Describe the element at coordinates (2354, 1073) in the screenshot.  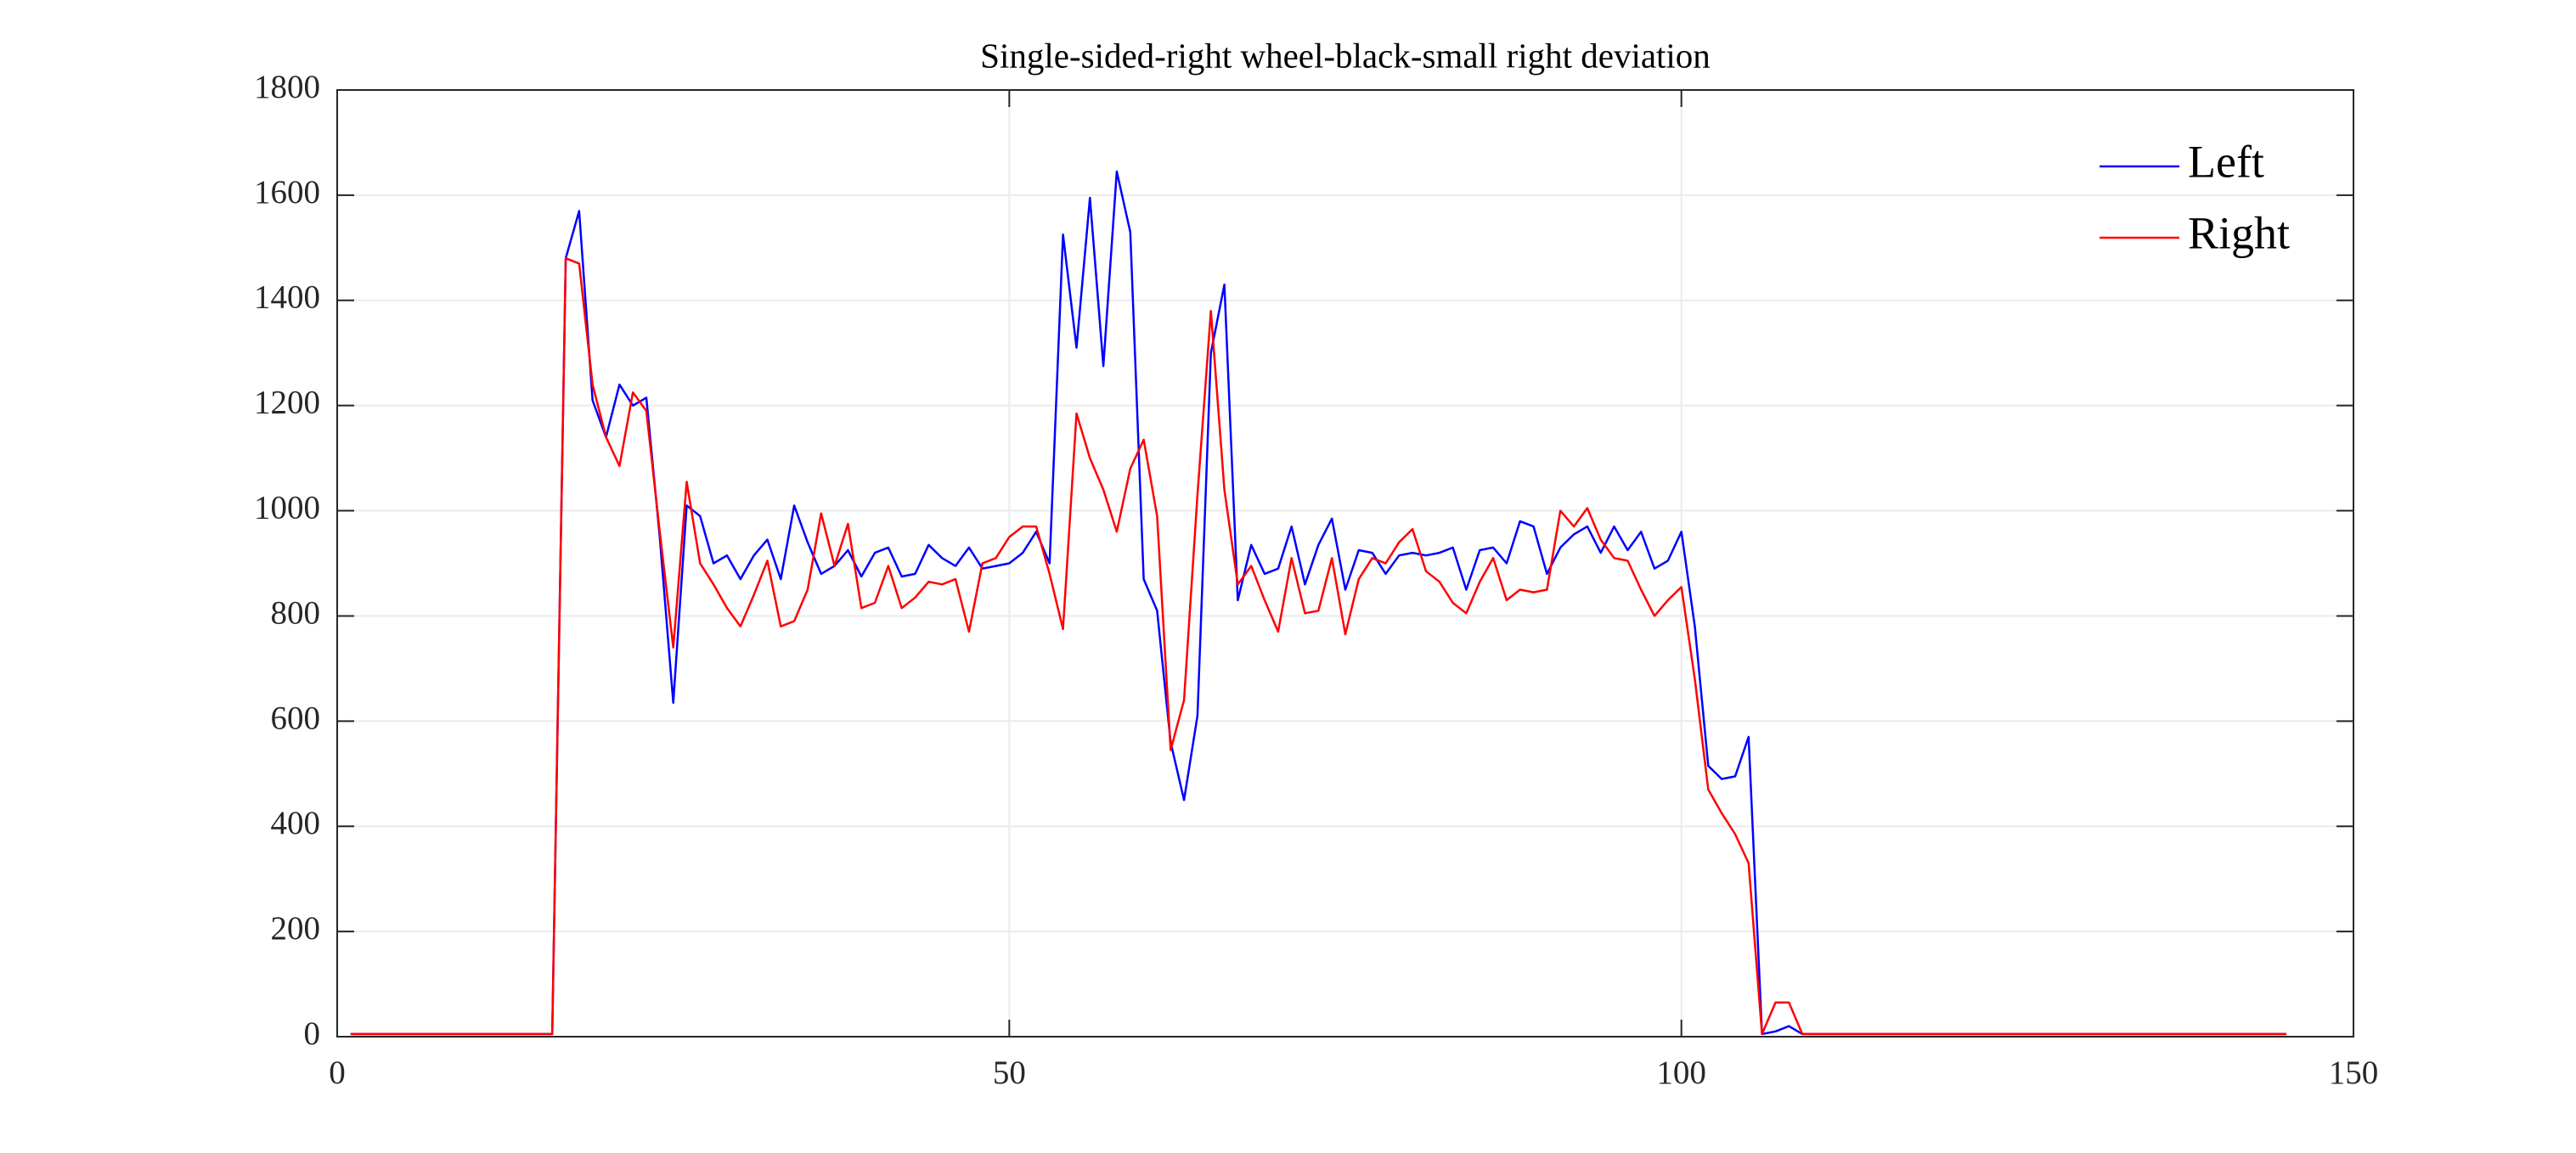
I see `x-tick-label: 150` at that location.